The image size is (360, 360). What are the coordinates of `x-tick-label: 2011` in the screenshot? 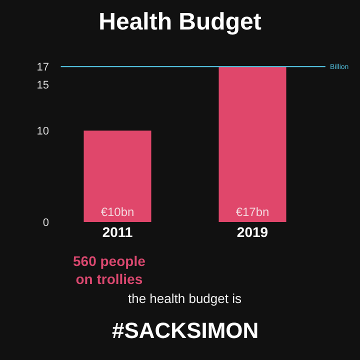 It's located at (117, 232).